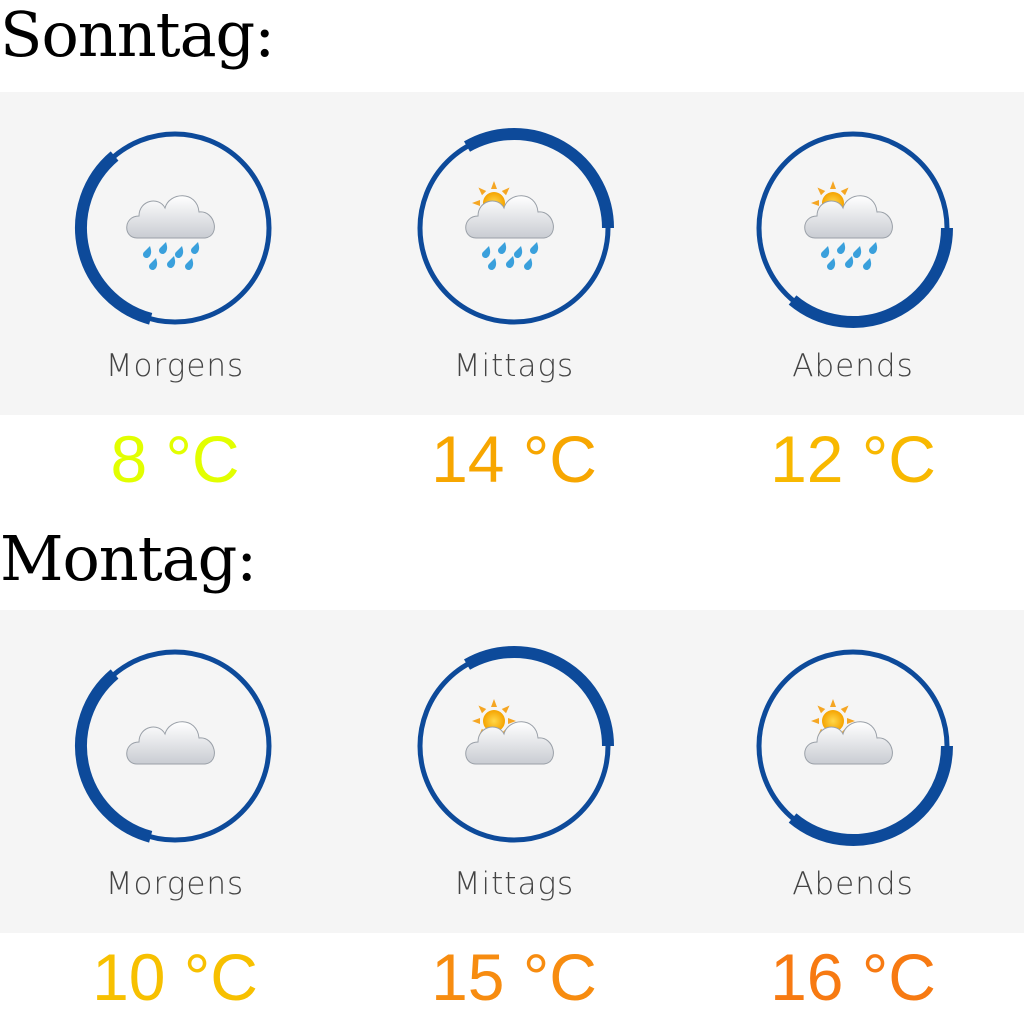  What do you see at coordinates (853, 459) in the screenshot?
I see `temperature: 12 °C` at bounding box center [853, 459].